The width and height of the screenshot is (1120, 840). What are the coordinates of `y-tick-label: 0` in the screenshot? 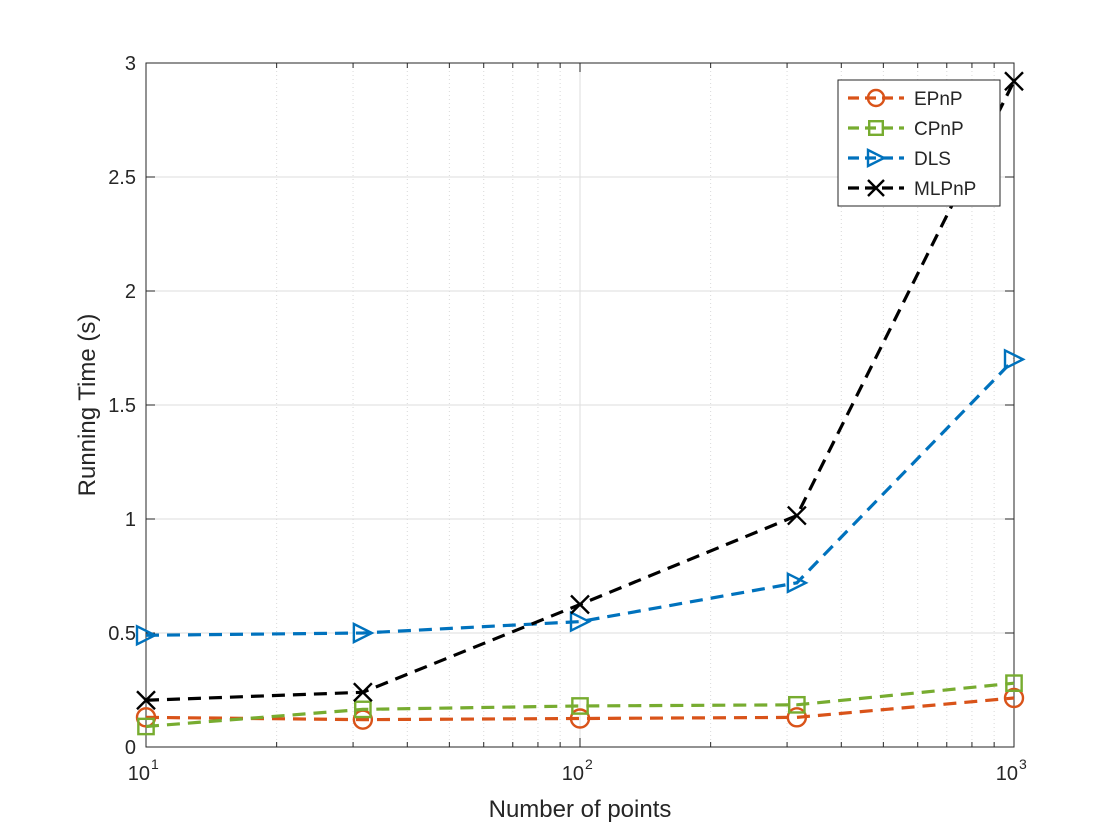 It's located at (130, 748).